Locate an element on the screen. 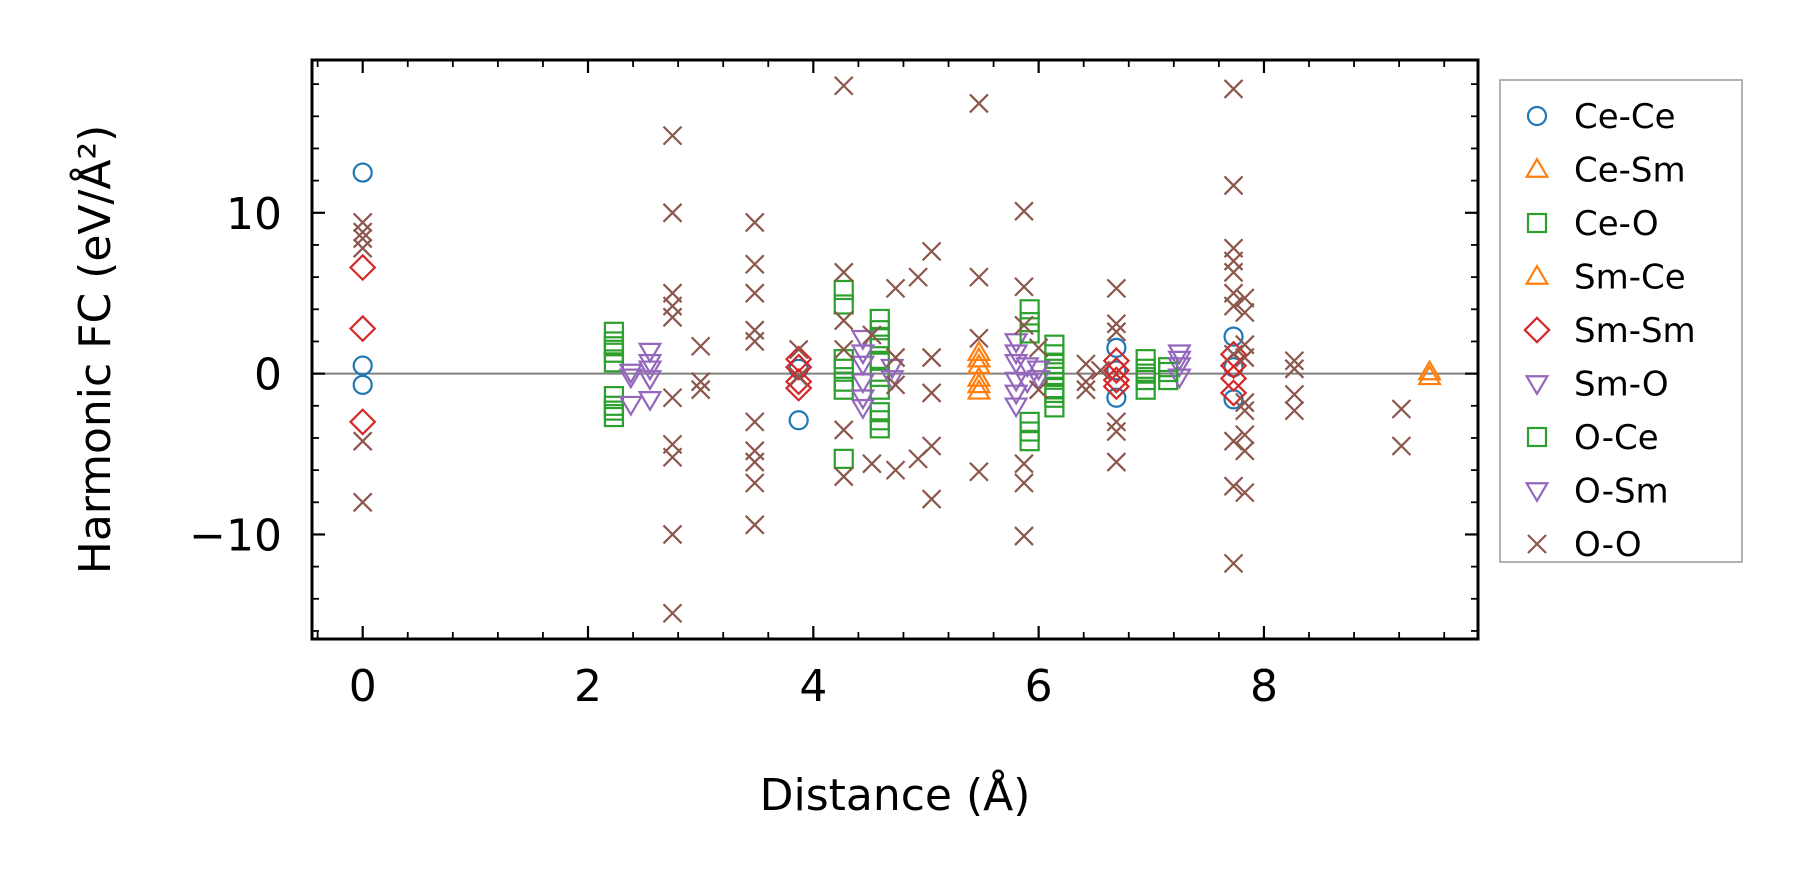 The image size is (1795, 887). series-o-ce is located at coordinates (891, 382).